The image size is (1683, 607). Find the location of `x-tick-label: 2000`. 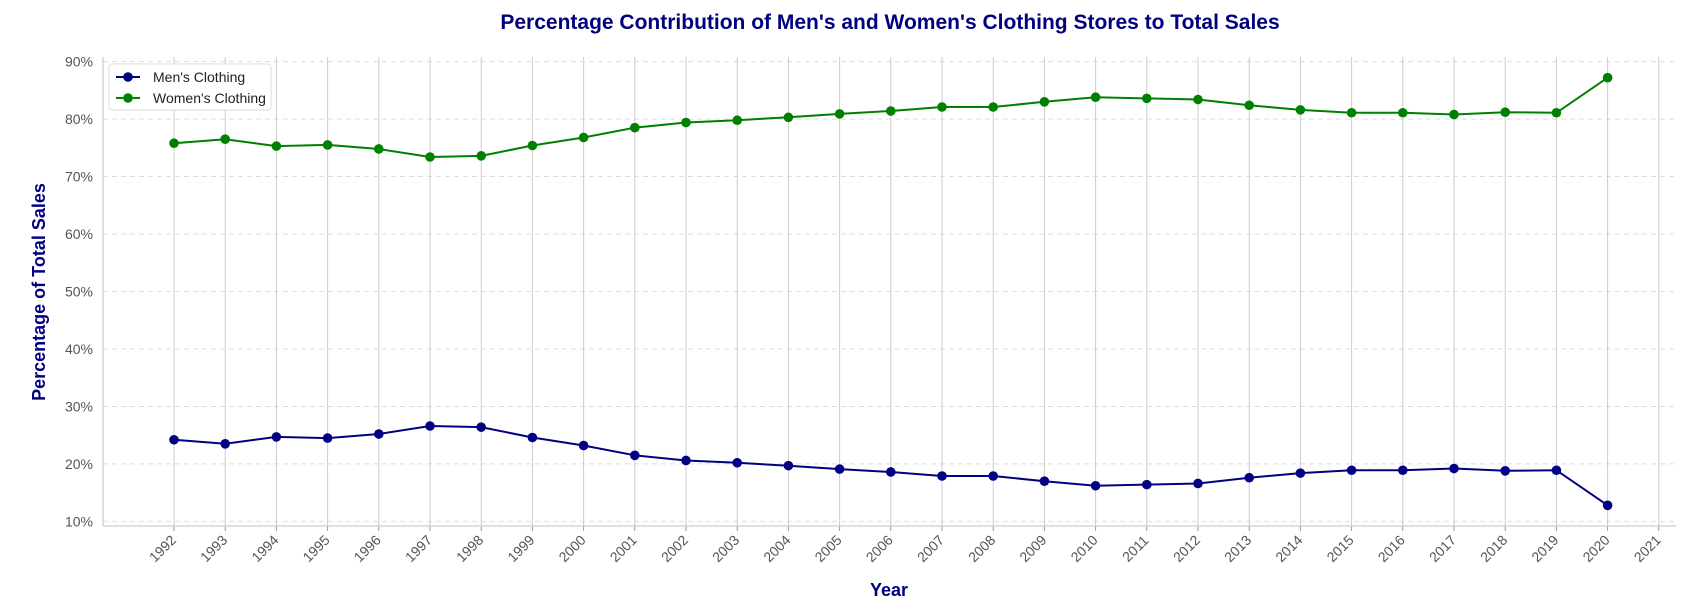

x-tick-label: 2000 is located at coordinates (571, 548).